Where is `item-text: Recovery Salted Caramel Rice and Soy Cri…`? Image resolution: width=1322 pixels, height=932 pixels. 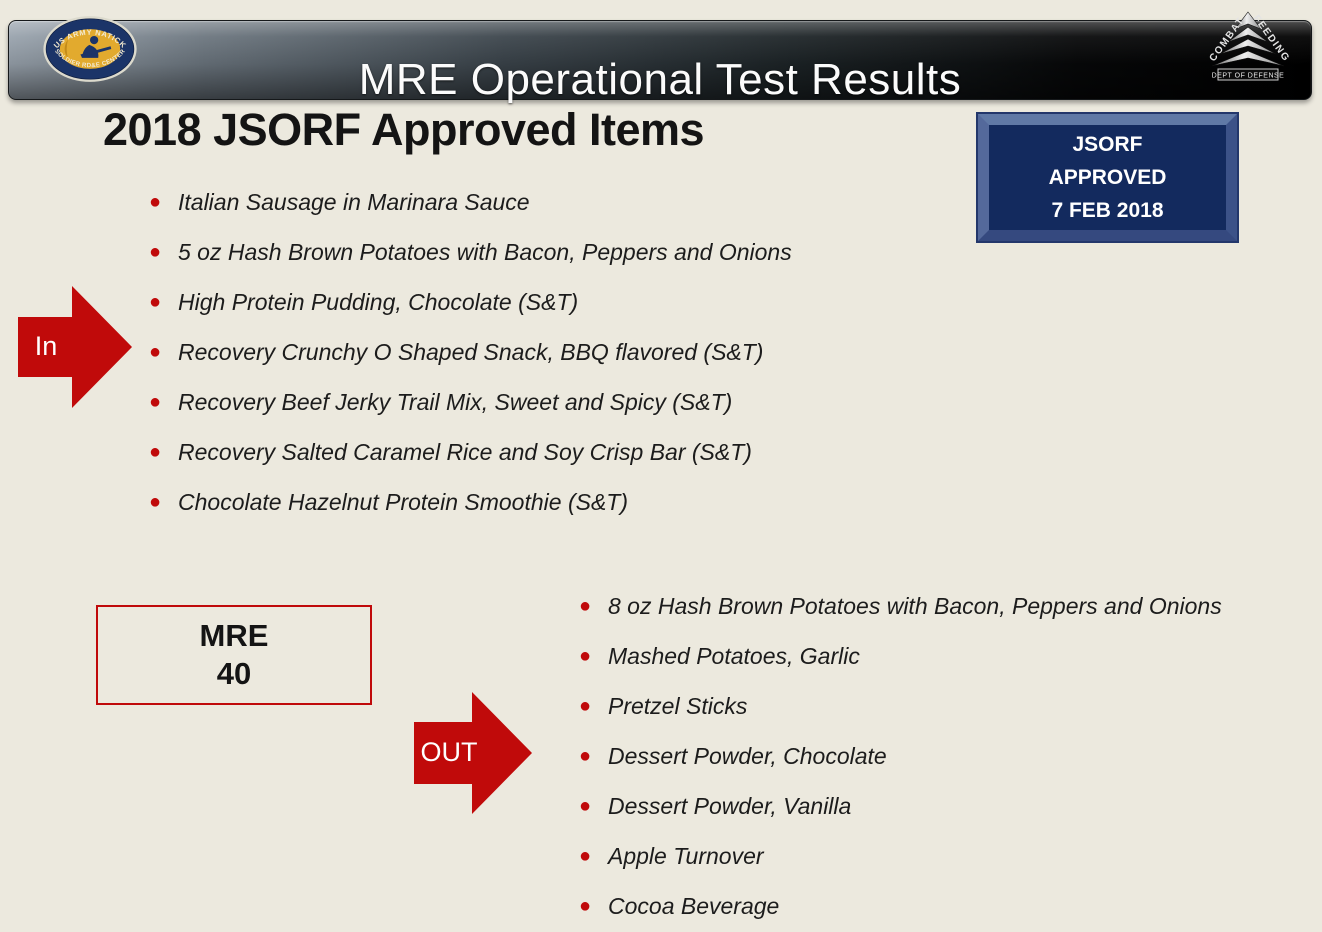
item-text: Recovery Salted Caramel Rice and Soy Cri… is located at coordinates (465, 451).